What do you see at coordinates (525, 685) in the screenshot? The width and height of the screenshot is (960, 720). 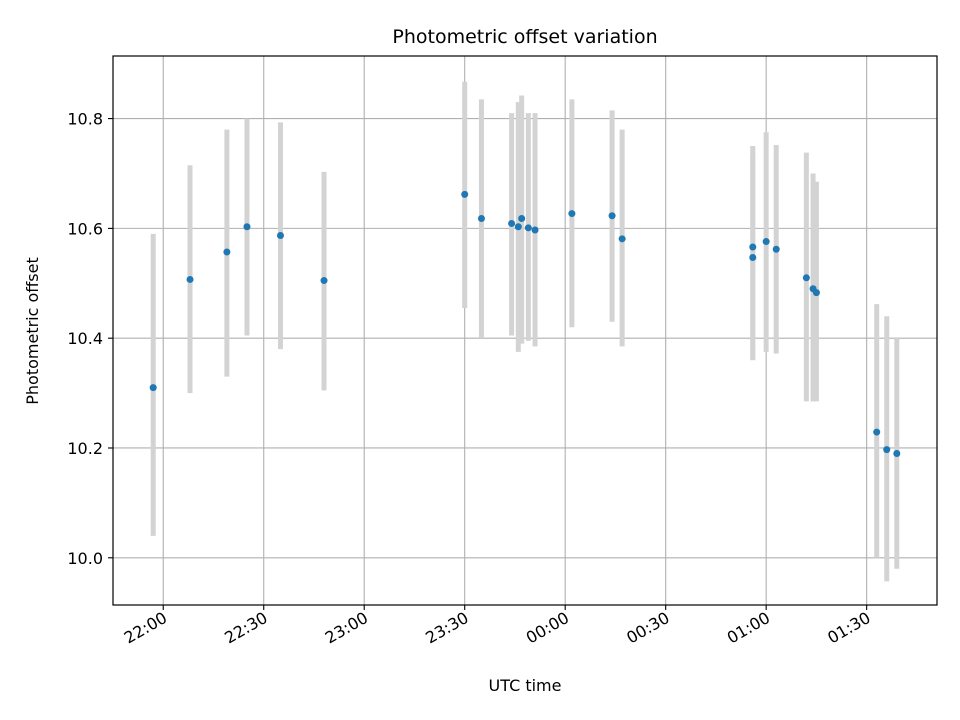 I see `x-axis-label: UTC time` at bounding box center [525, 685].